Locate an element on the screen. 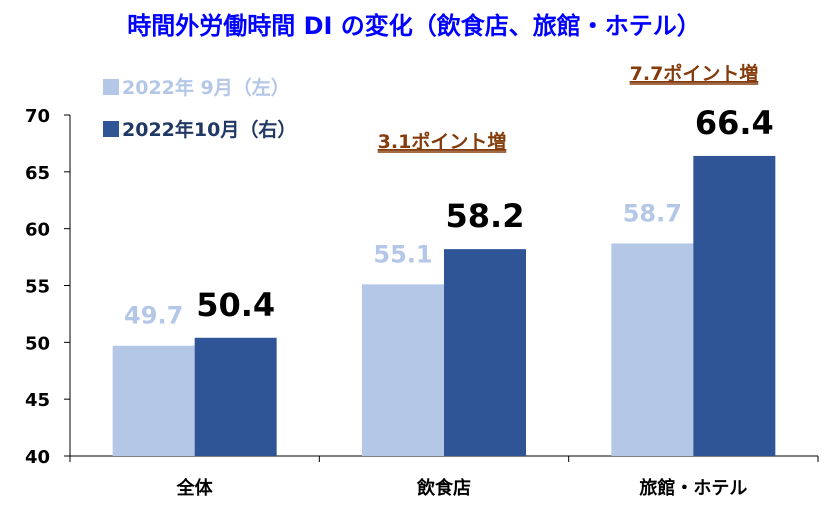  chart-title: 時間外労働時間 DI の変化（飲食店、旅館・ホテル） is located at coordinates (414, 26).